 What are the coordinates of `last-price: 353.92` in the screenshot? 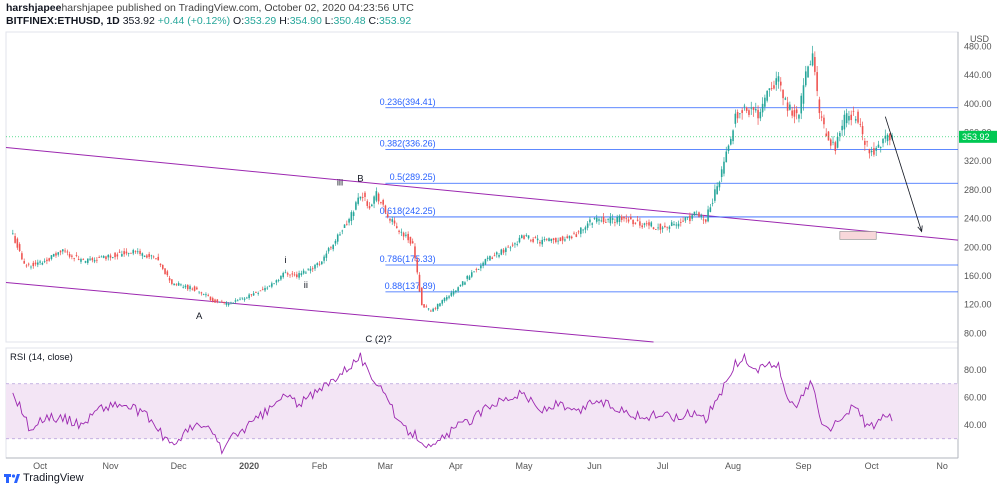 It's located at (138, 21).